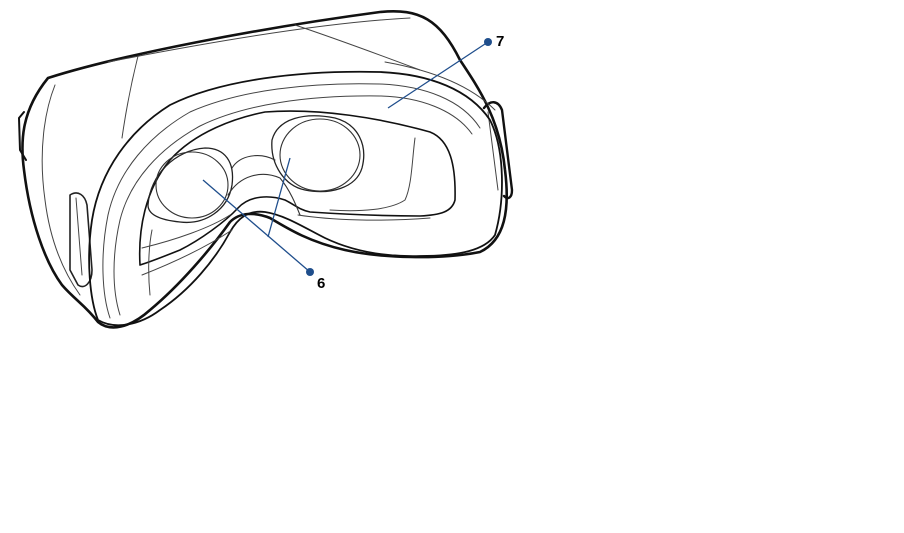 This screenshot has height=533, width=904. I want to click on lenses, so click(256, 169).